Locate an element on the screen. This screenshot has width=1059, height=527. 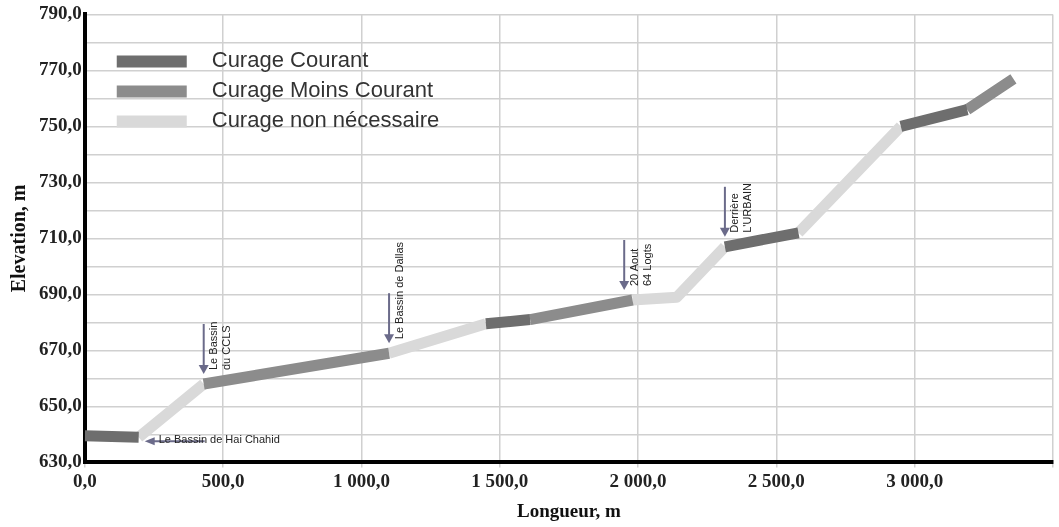
legend-label: Curage Courant is located at coordinates (290, 60).